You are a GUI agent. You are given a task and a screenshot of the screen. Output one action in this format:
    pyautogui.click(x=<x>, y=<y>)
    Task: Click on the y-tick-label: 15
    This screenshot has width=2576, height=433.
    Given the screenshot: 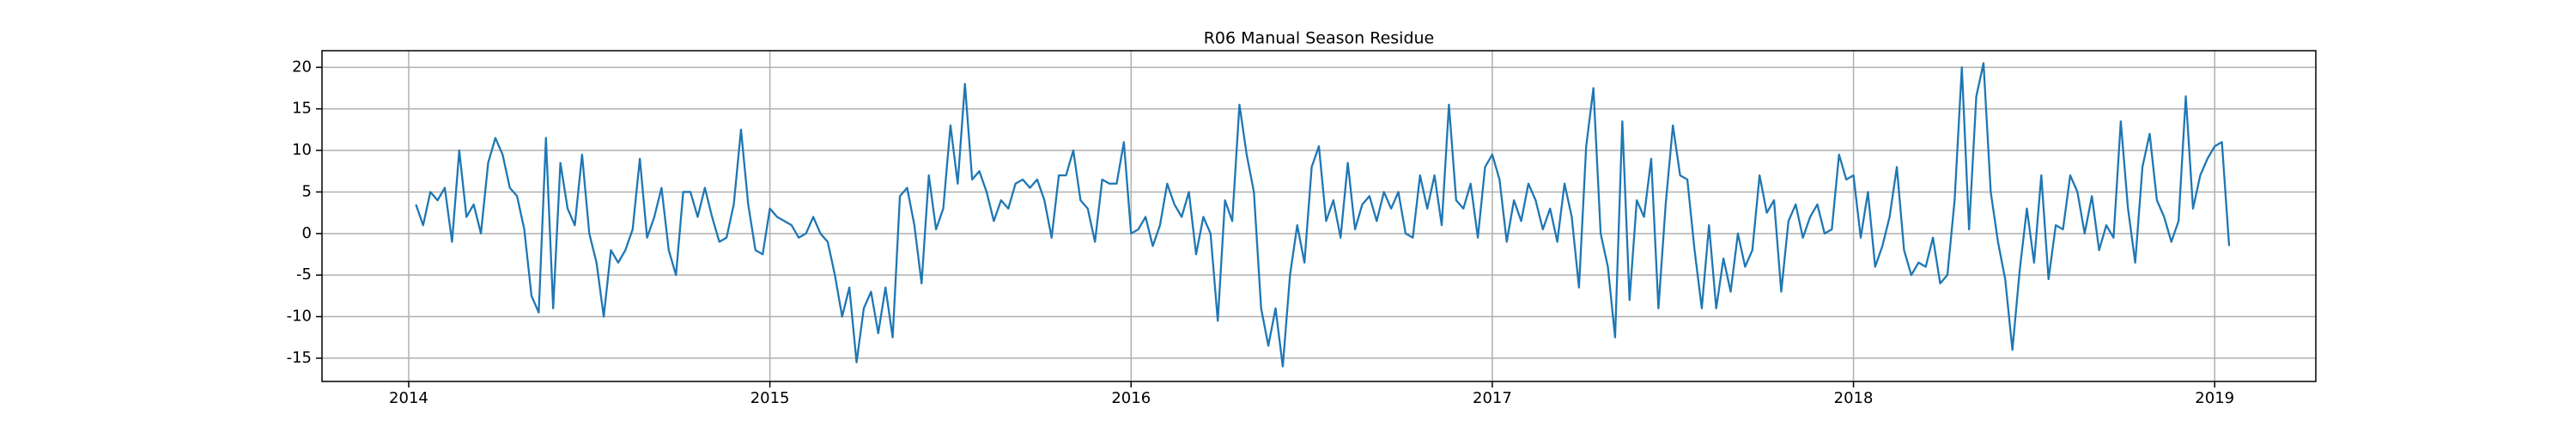 What is the action you would take?
    pyautogui.click(x=302, y=109)
    